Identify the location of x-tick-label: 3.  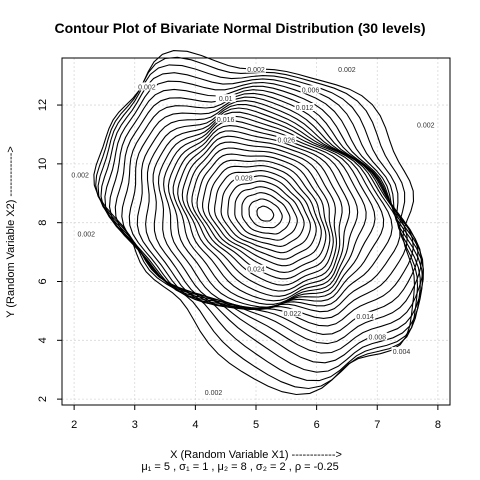
(135, 425).